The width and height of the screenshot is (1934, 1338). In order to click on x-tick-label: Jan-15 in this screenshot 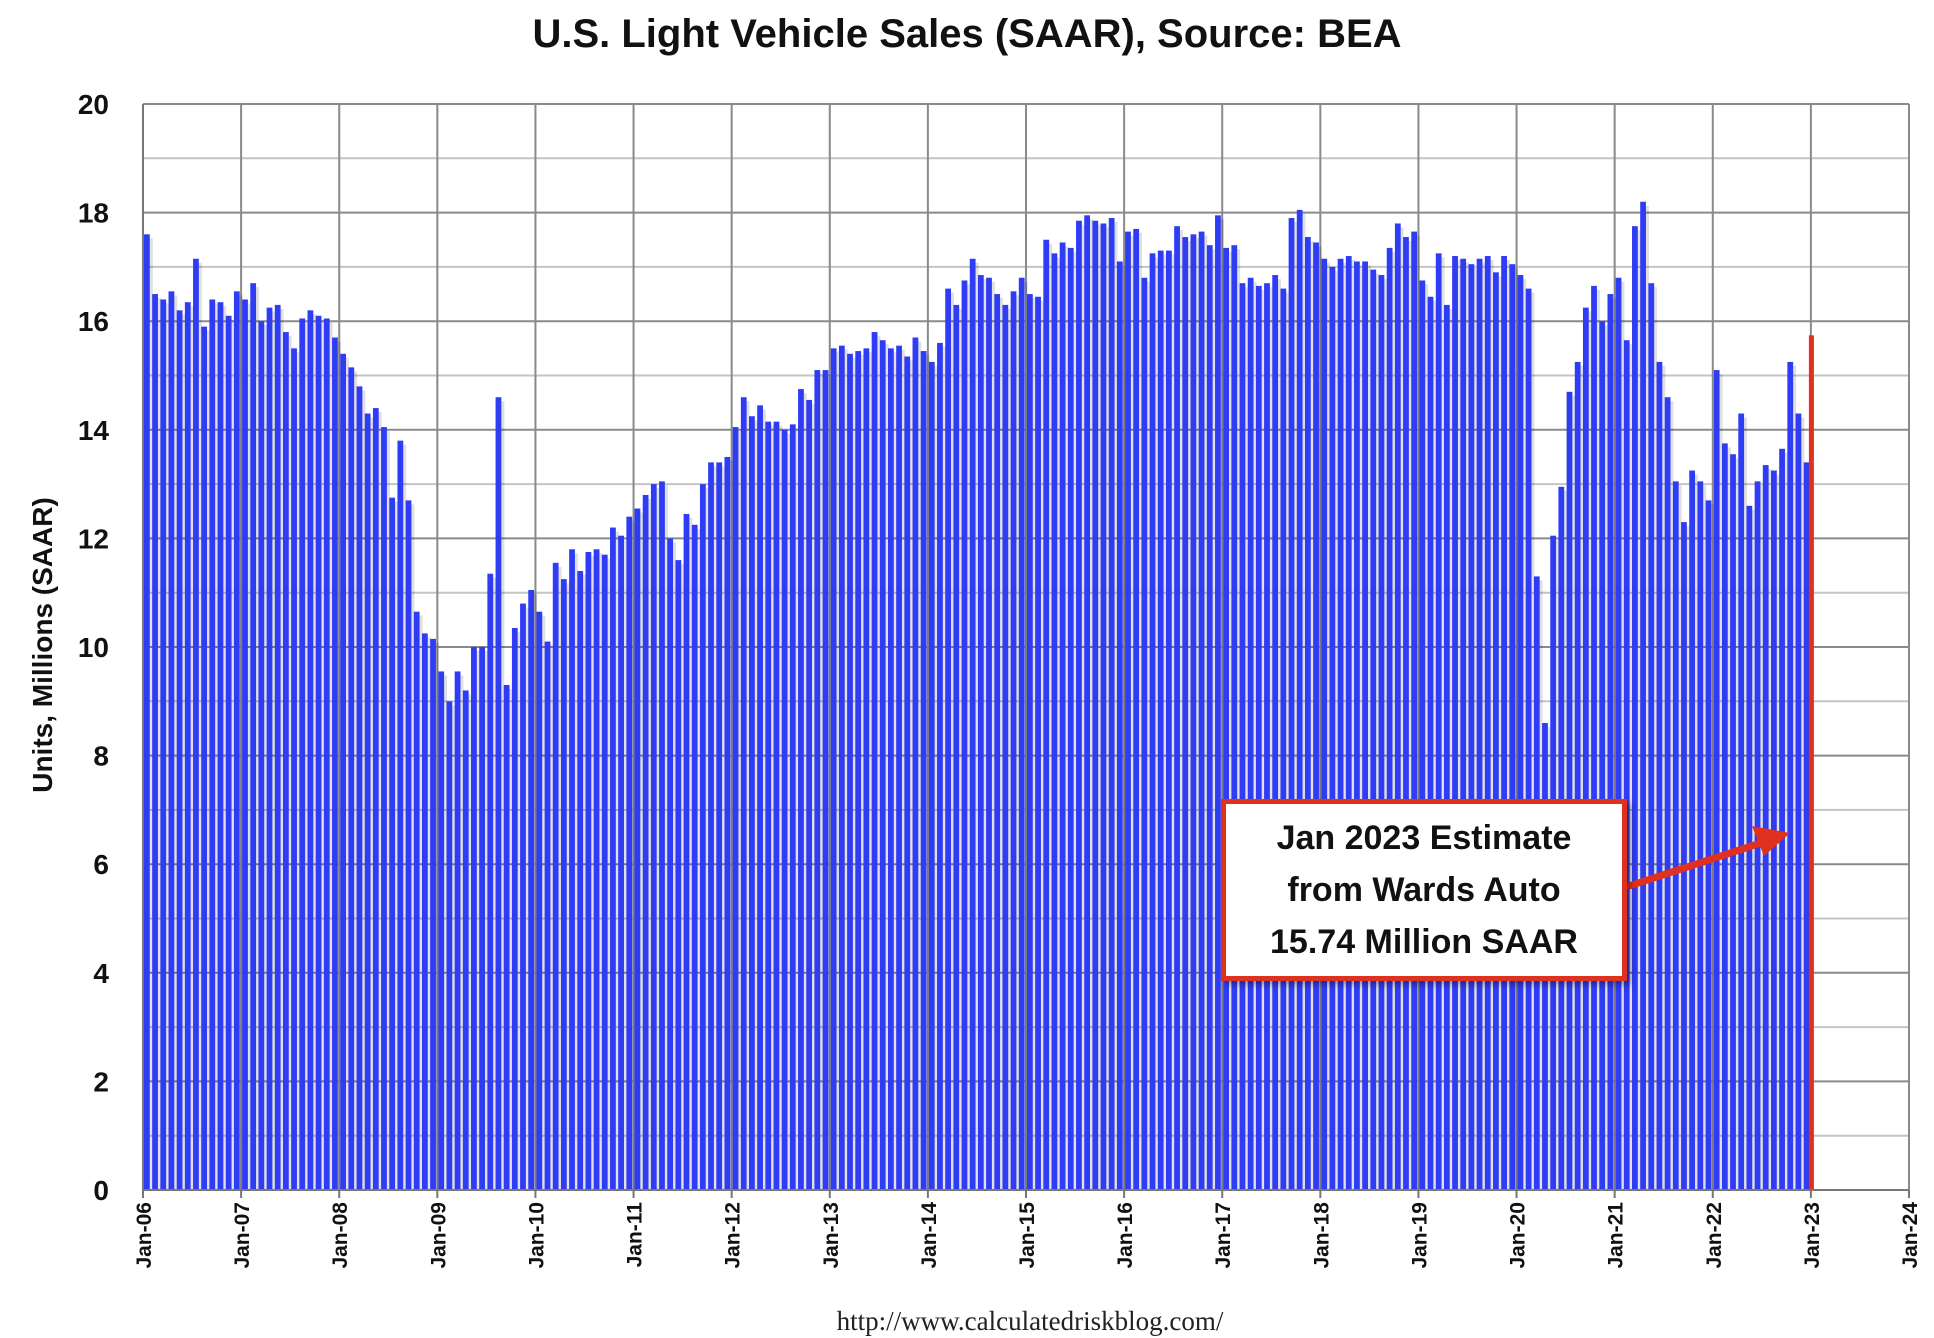, I will do `click(1027, 1235)`.